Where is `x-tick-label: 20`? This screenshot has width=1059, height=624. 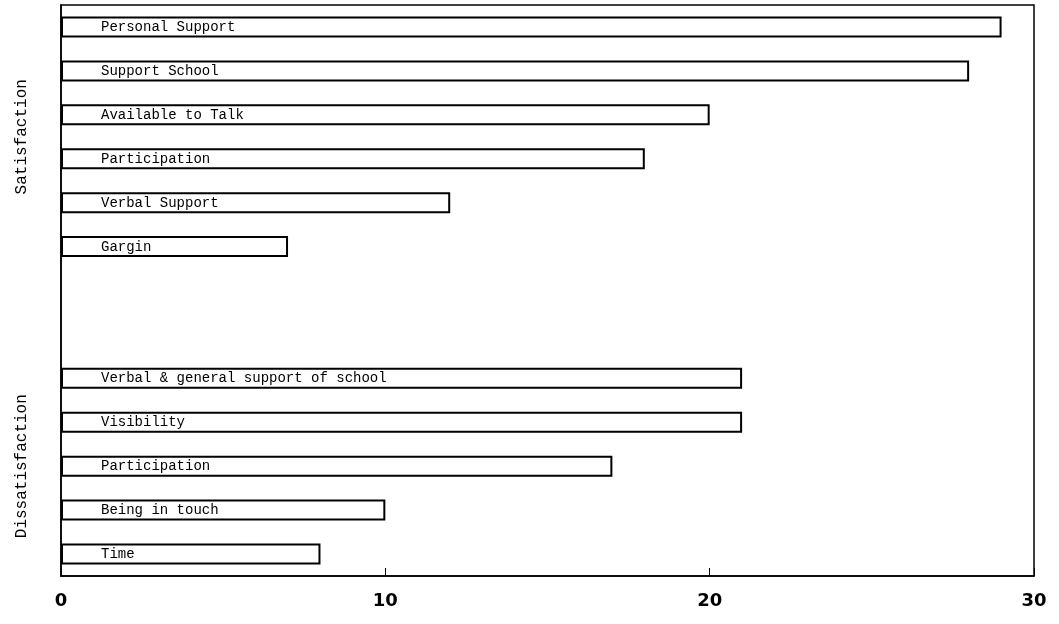 x-tick-label: 20 is located at coordinates (710, 599).